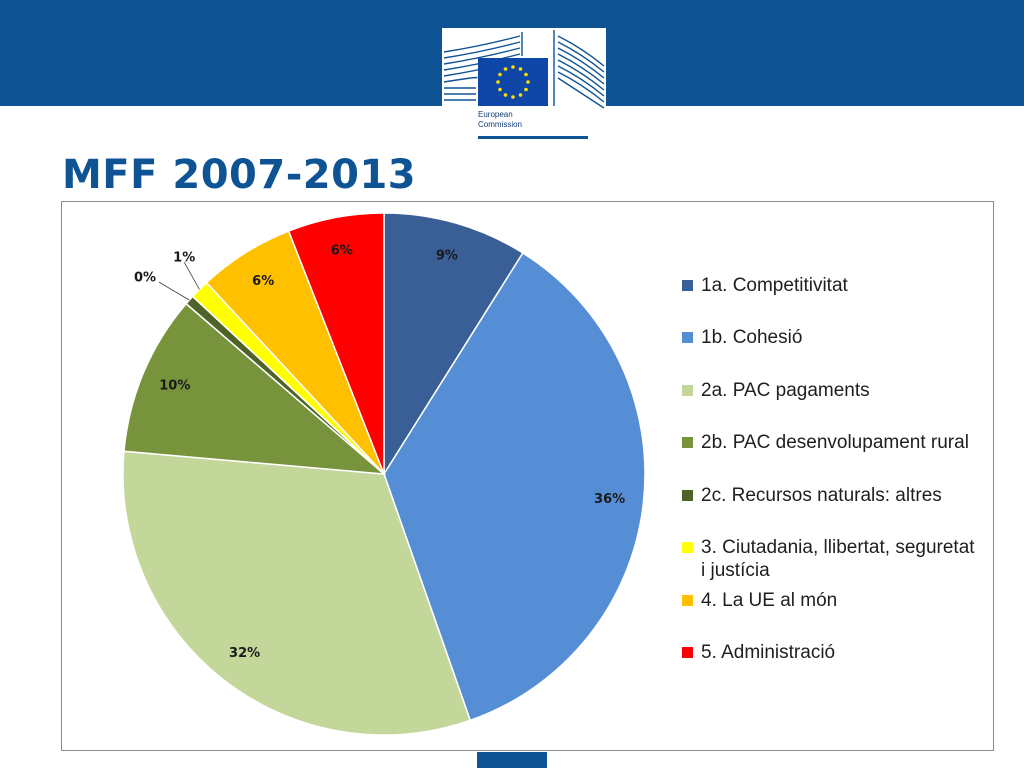  What do you see at coordinates (500, 119) in the screenshot?
I see `logo-wordmark: European Commission` at bounding box center [500, 119].